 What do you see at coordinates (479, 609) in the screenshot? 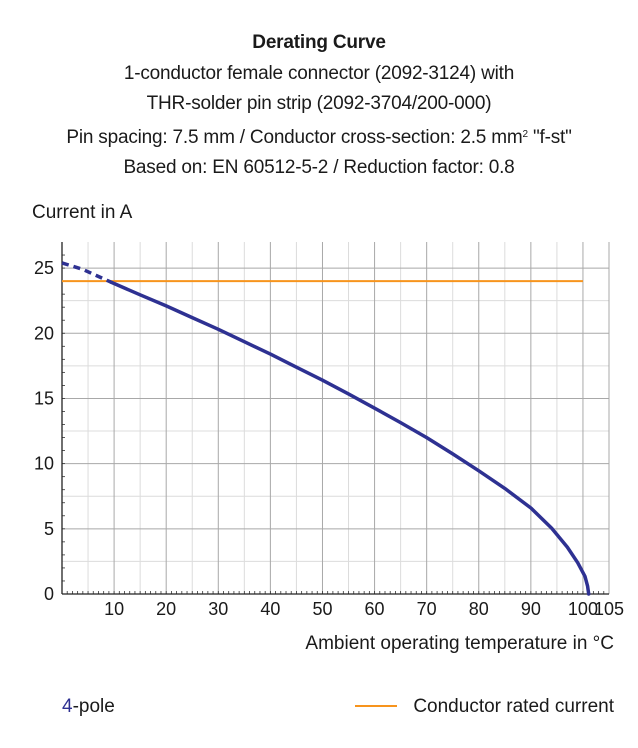
I see `x-tick-label: 80` at bounding box center [479, 609].